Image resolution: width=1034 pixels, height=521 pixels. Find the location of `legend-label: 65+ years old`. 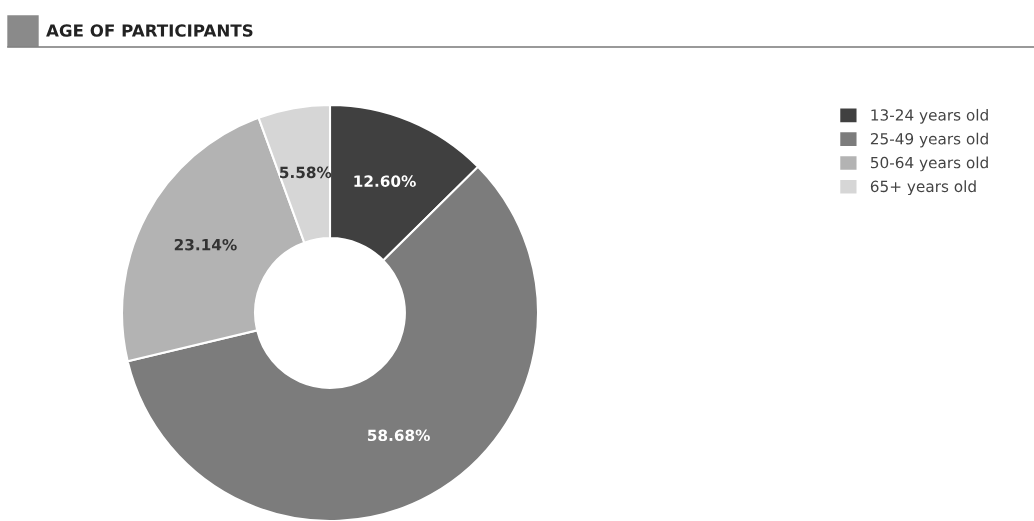

legend-label: 65+ years old is located at coordinates (923, 188).